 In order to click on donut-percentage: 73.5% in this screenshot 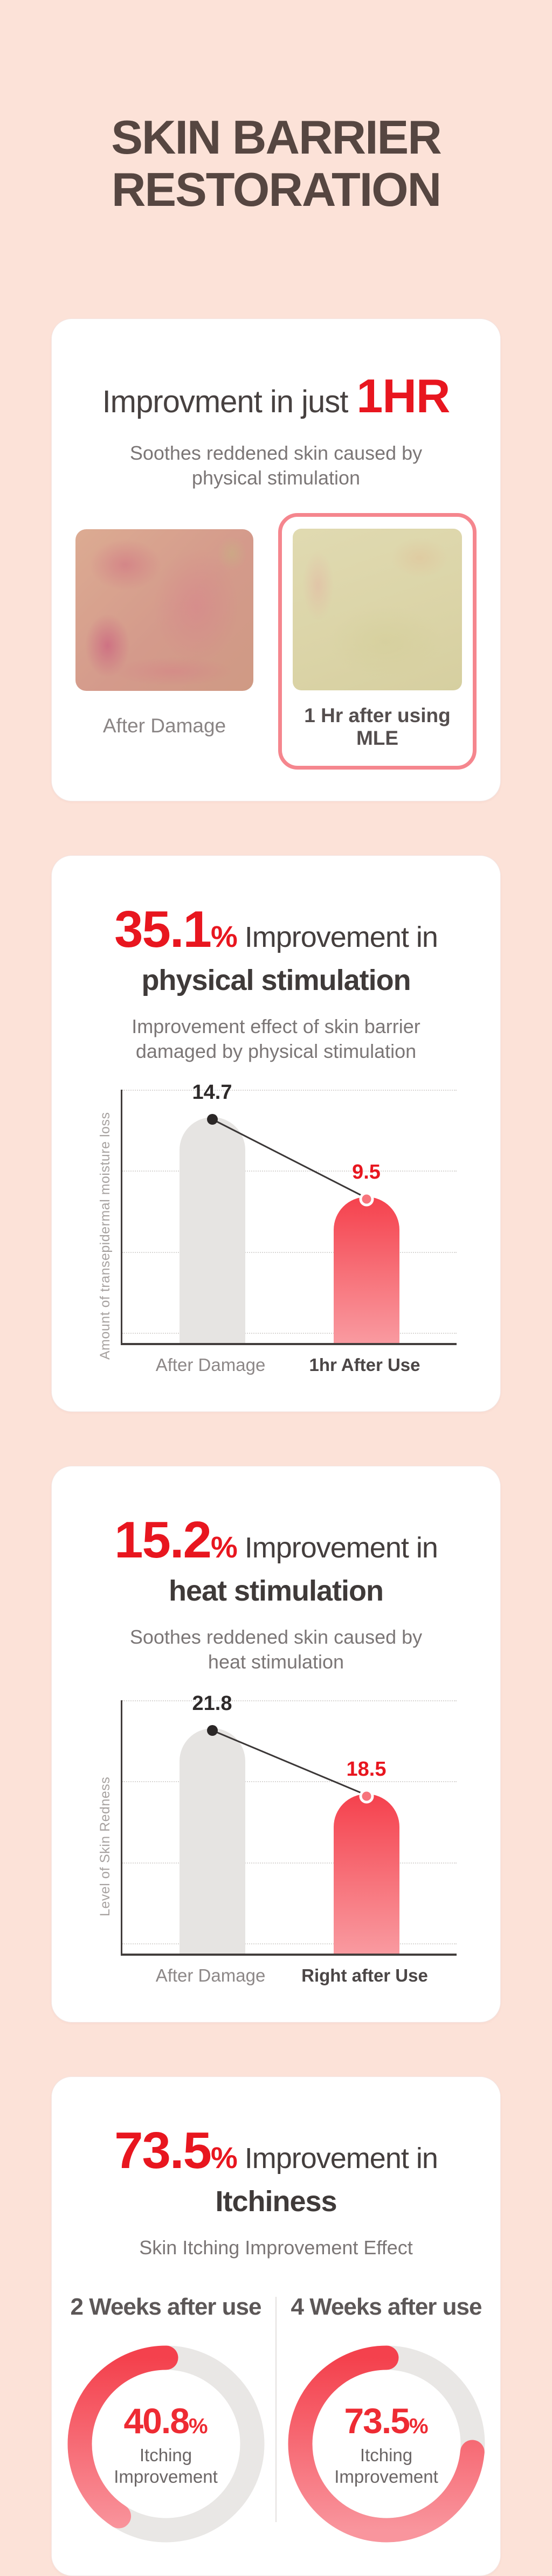, I will do `click(387, 2421)`.